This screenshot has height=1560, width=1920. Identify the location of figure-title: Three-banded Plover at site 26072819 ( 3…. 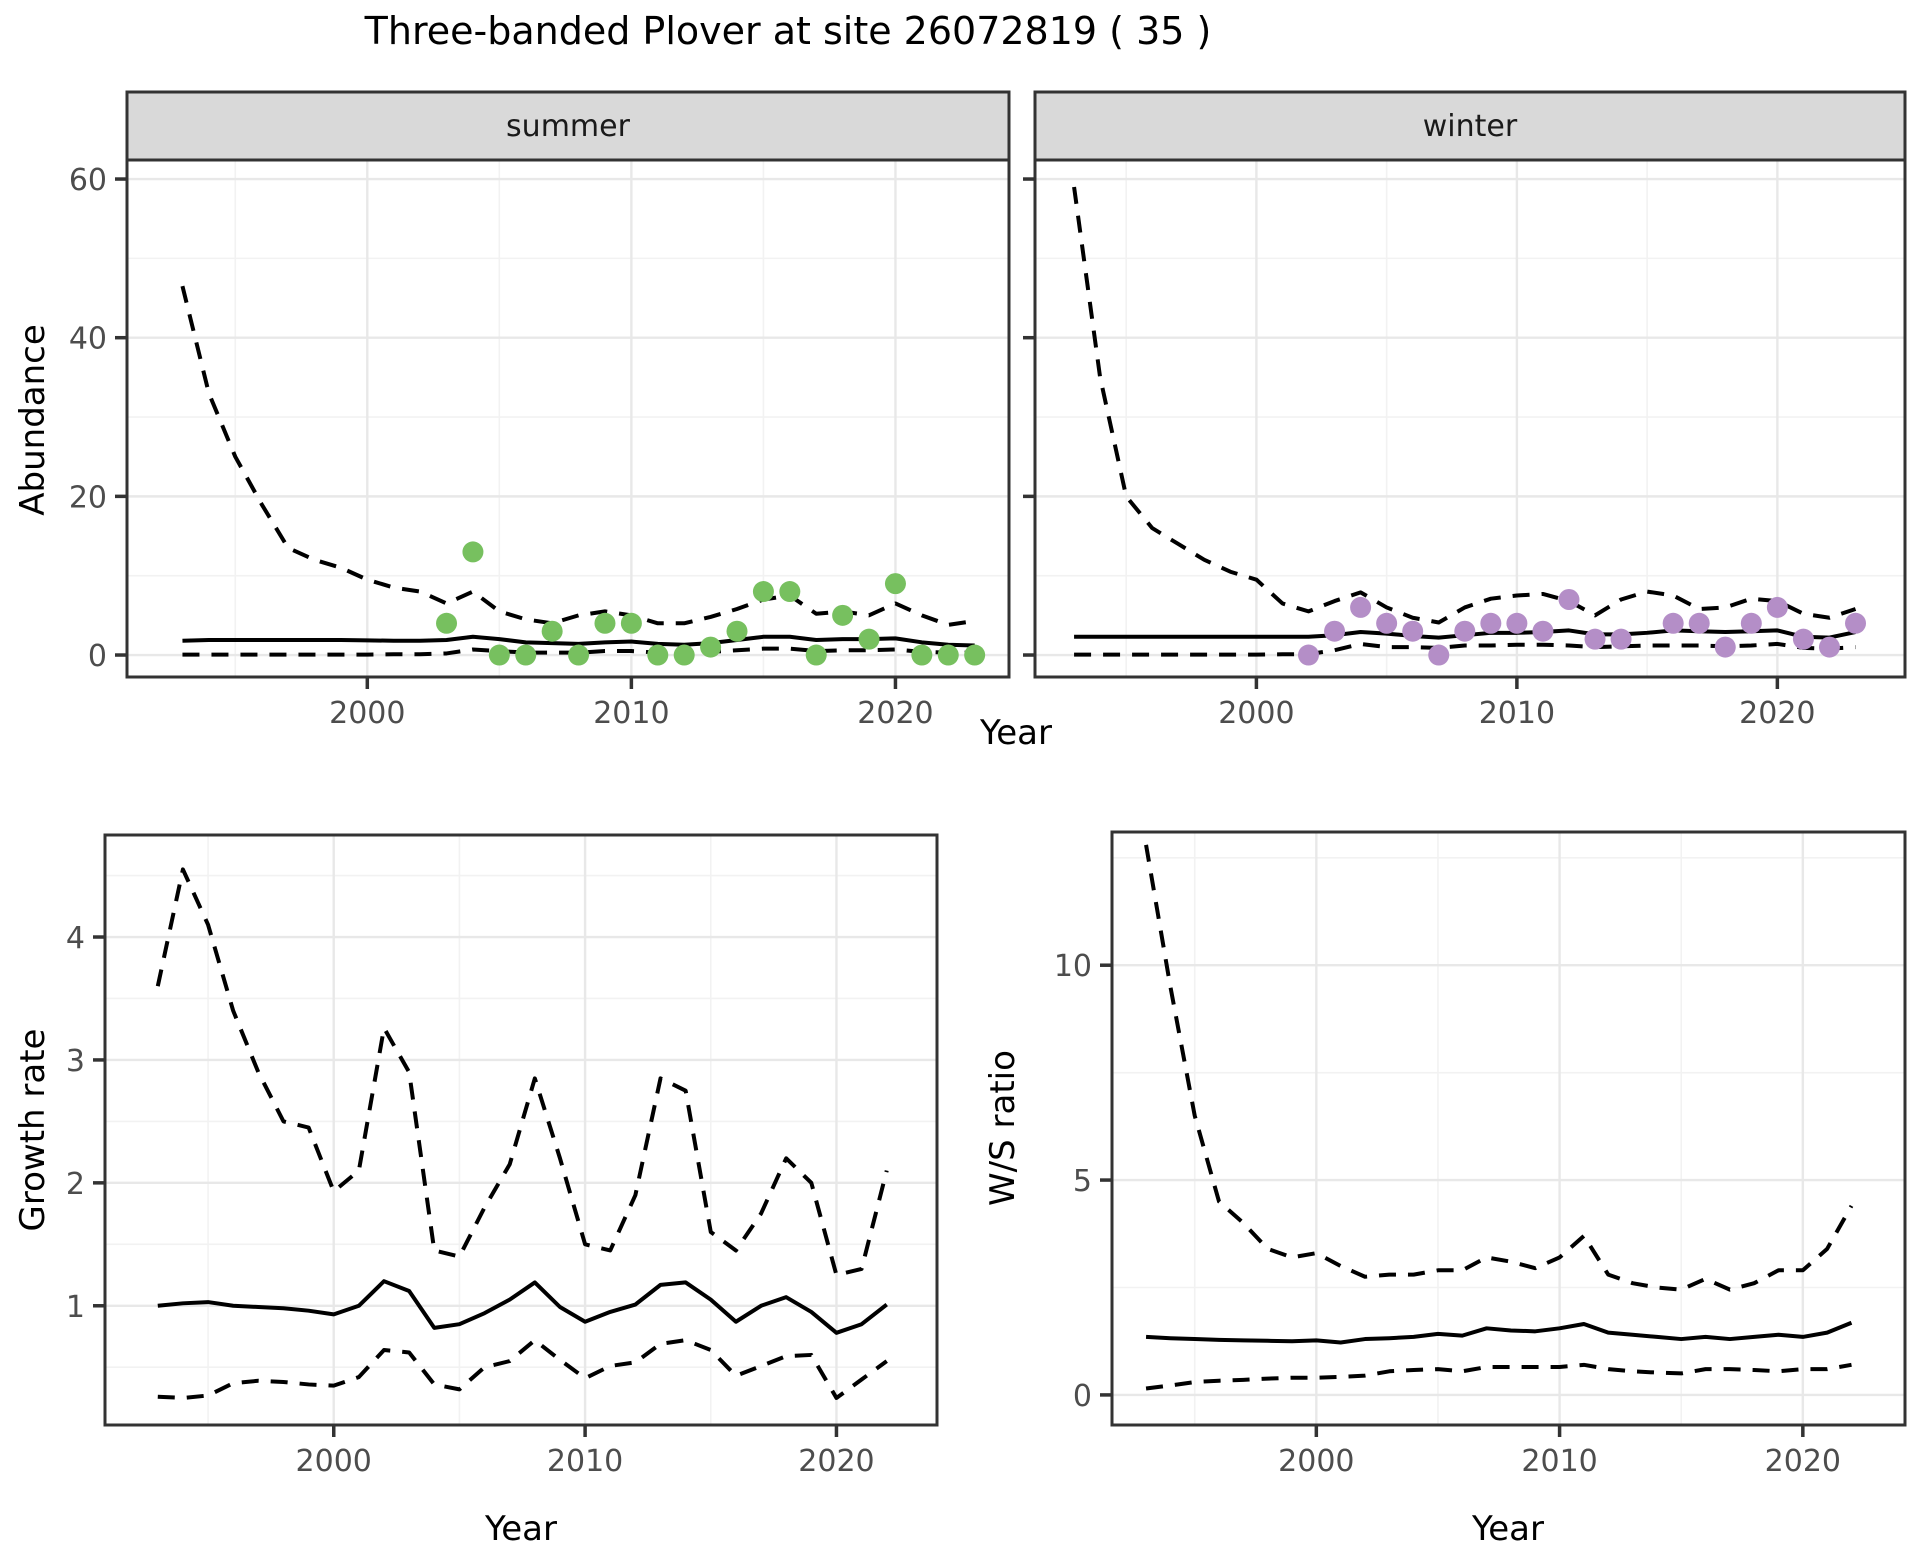
(788, 31).